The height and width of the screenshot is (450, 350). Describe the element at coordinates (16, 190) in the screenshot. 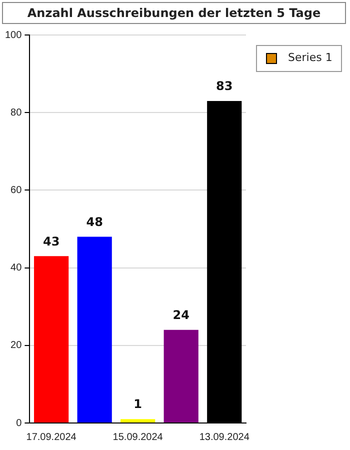

I see `y-tick-label: 60` at that location.